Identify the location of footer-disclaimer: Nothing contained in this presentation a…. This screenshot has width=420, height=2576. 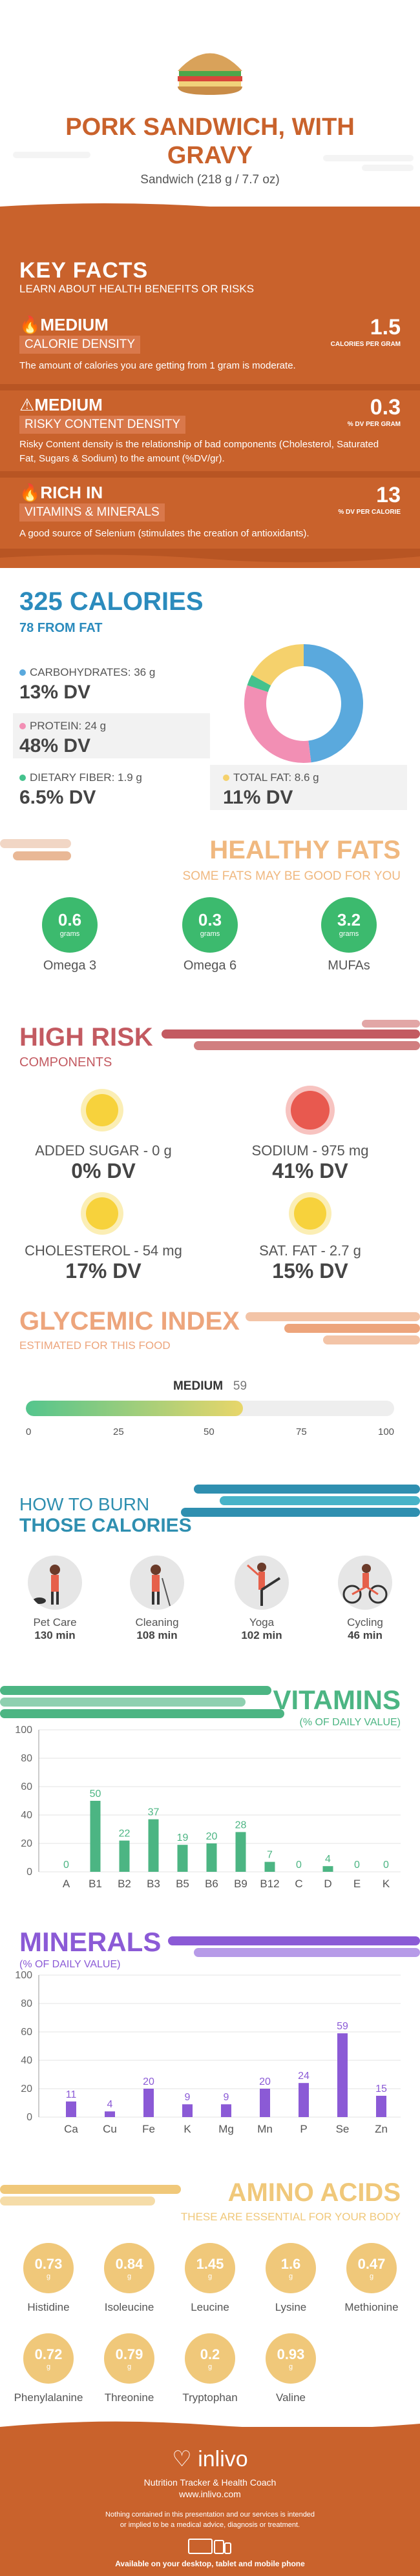
(210, 2520).